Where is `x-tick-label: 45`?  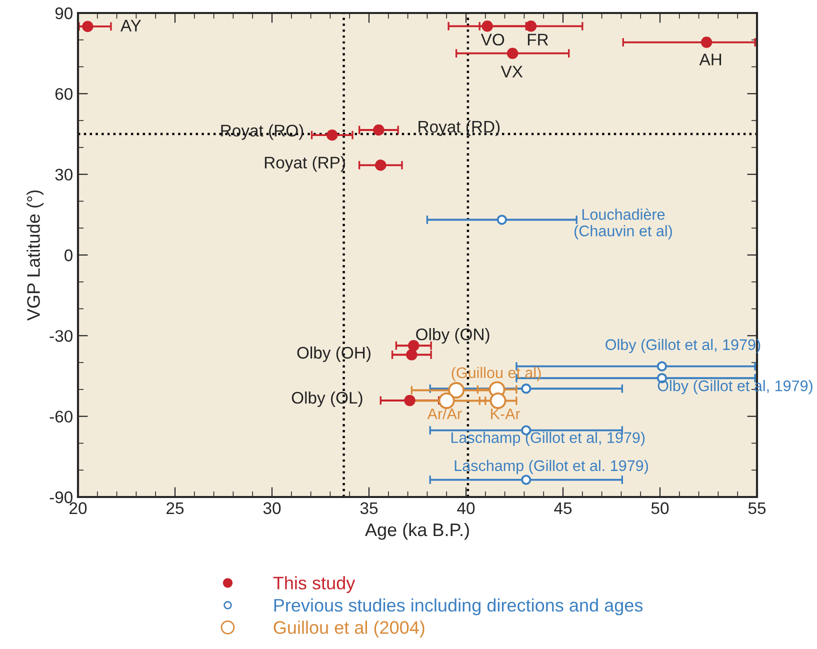
x-tick-label: 45 is located at coordinates (563, 508).